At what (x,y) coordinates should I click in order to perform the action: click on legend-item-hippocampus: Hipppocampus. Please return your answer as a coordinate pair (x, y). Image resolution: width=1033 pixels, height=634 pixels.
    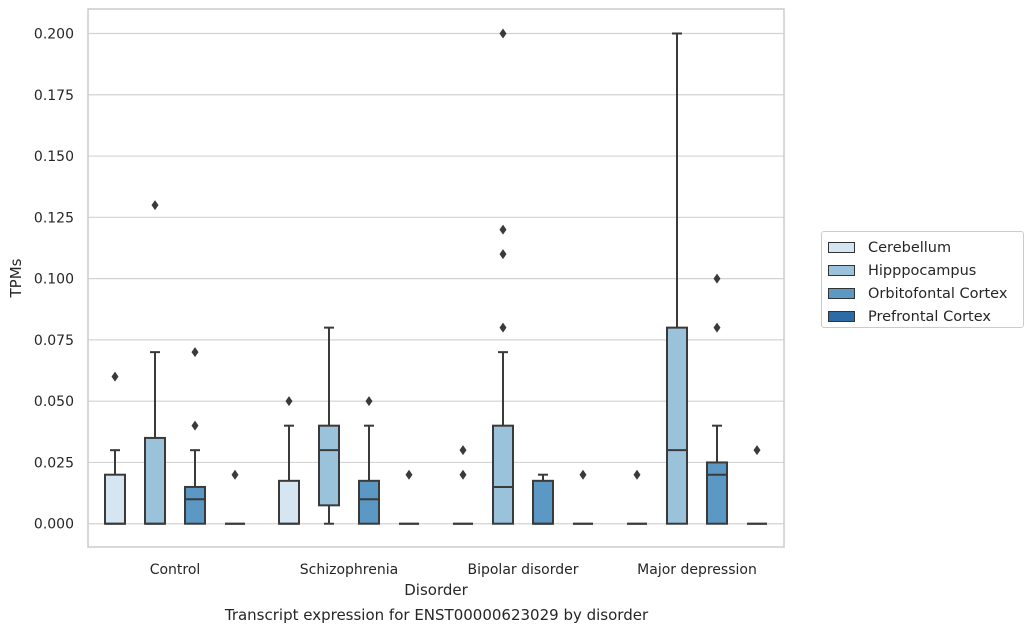
    Looking at the image, I should click on (922, 270).